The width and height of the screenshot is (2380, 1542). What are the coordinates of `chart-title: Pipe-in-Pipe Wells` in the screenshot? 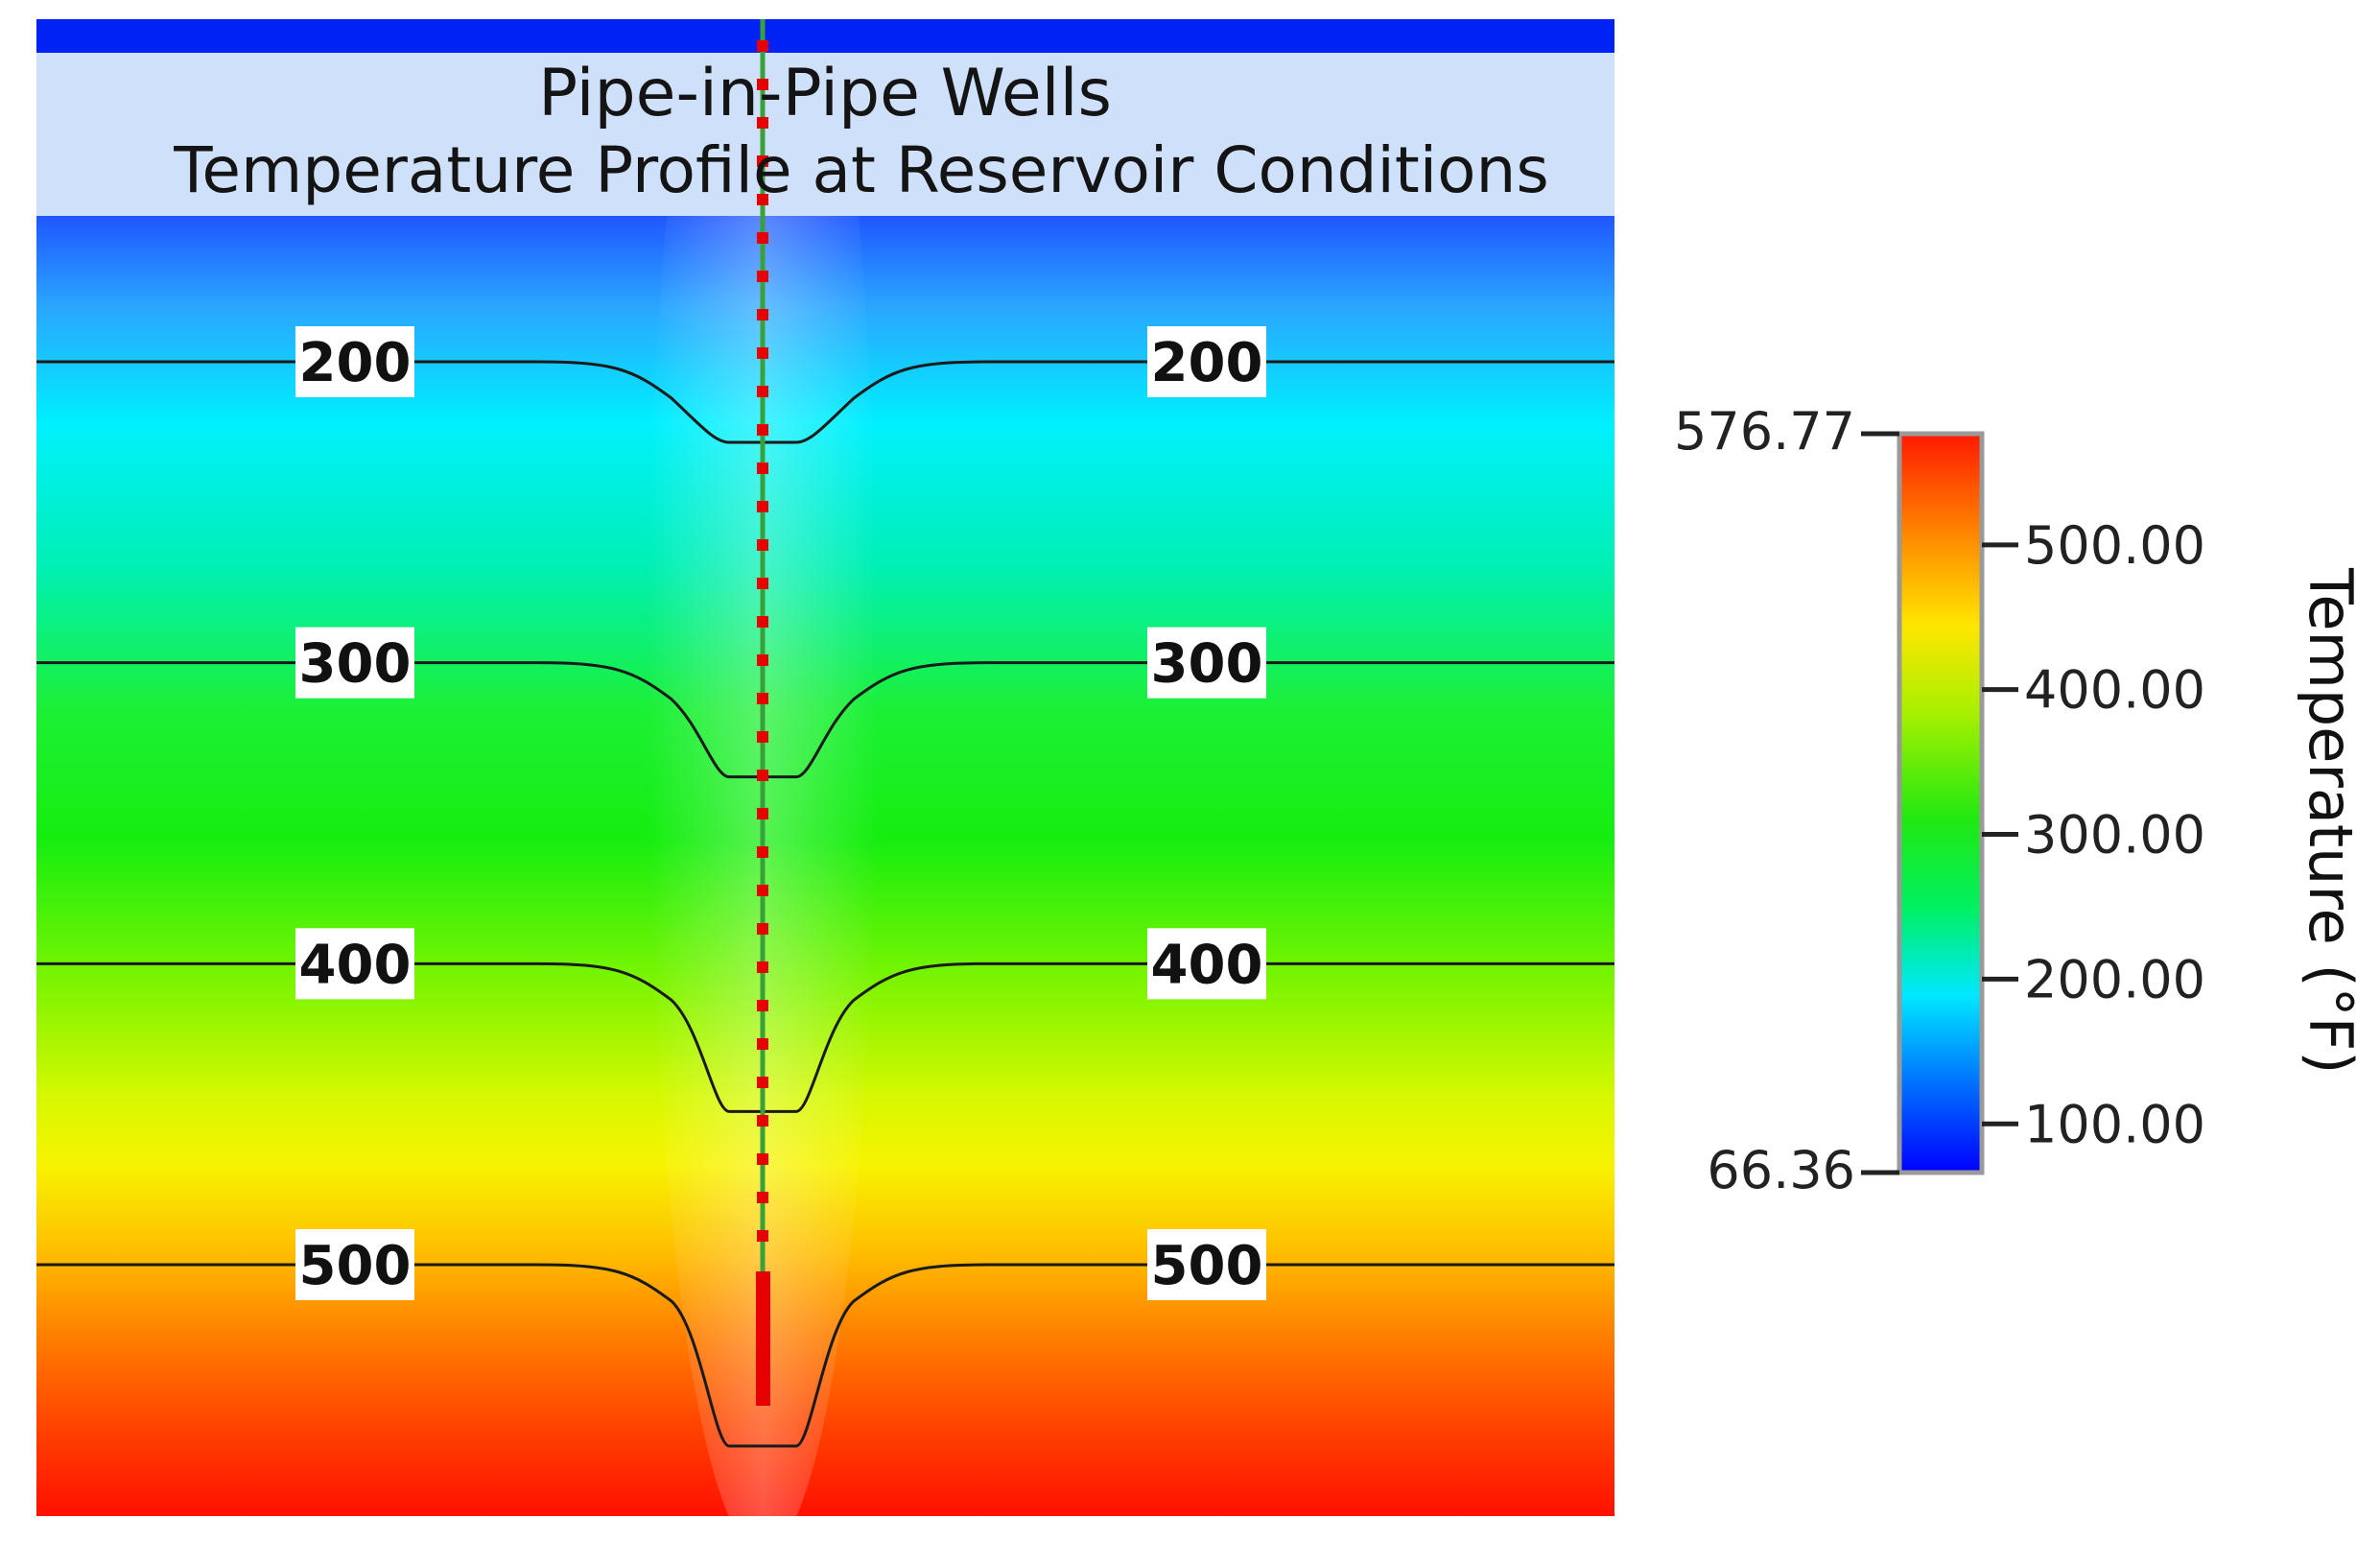 It's located at (825, 94).